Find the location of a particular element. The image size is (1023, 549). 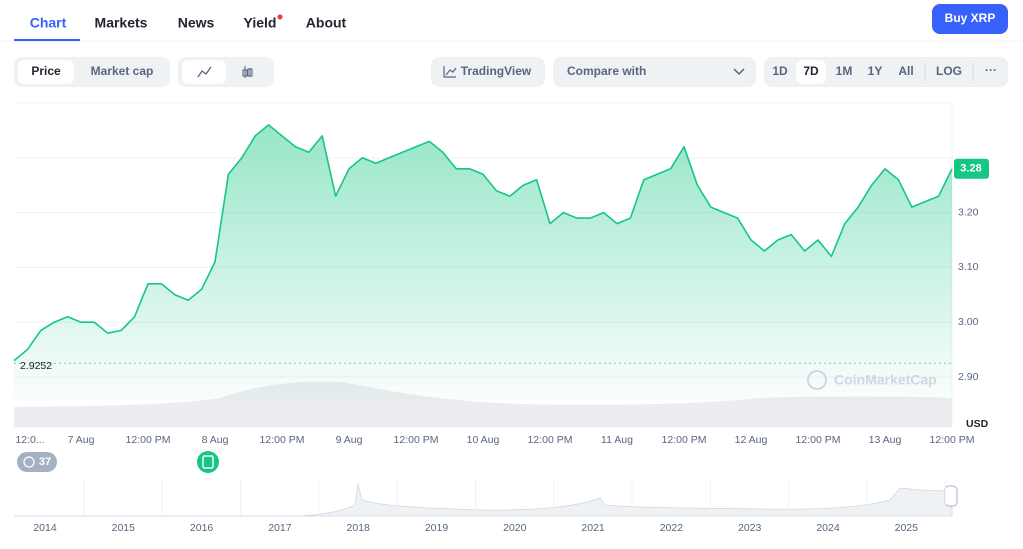

x-tick-label: 13 Aug is located at coordinates (885, 440).